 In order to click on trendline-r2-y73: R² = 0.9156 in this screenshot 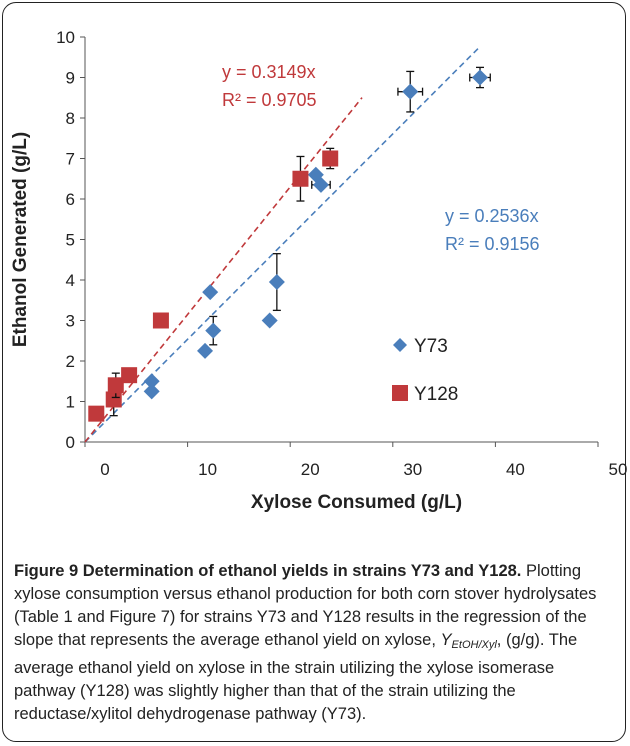, I will do `click(492, 244)`.